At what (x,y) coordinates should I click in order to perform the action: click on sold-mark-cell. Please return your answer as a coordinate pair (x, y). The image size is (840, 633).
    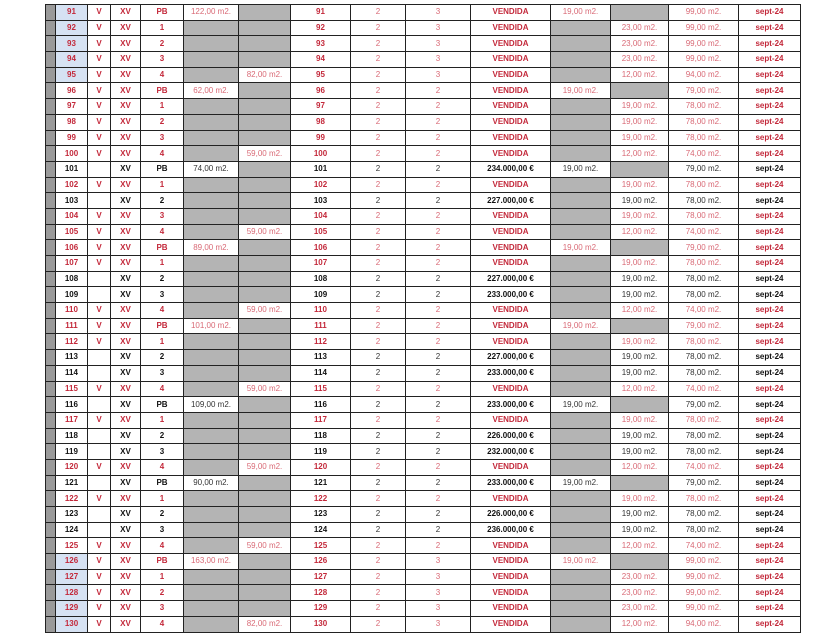
    Looking at the image, I should click on (99, 295).